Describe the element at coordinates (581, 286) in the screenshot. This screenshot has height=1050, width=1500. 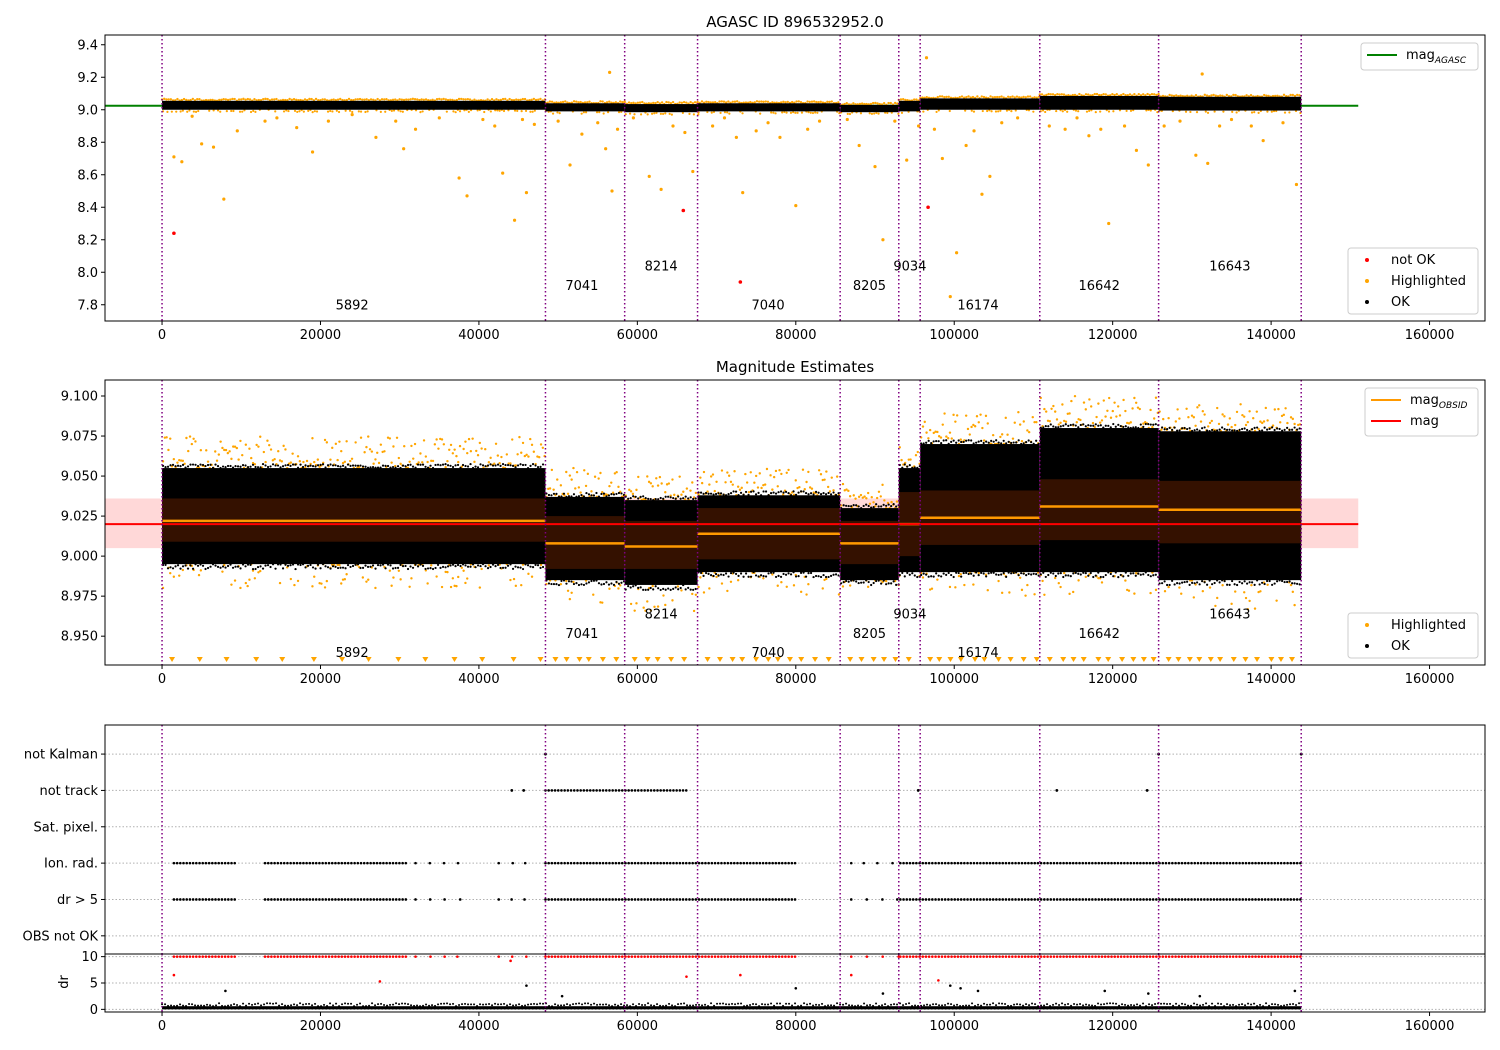
I see `obsid-label: 7041` at that location.